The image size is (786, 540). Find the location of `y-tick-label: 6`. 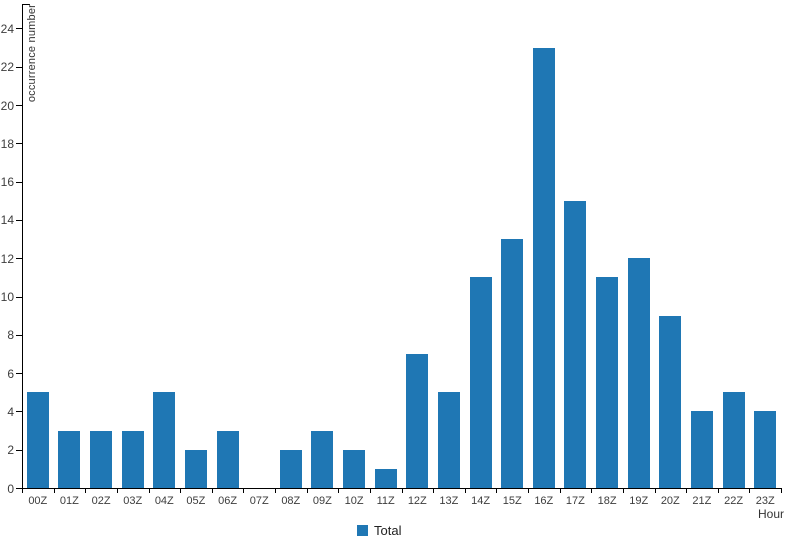

y-tick-label: 6 is located at coordinates (10, 373).